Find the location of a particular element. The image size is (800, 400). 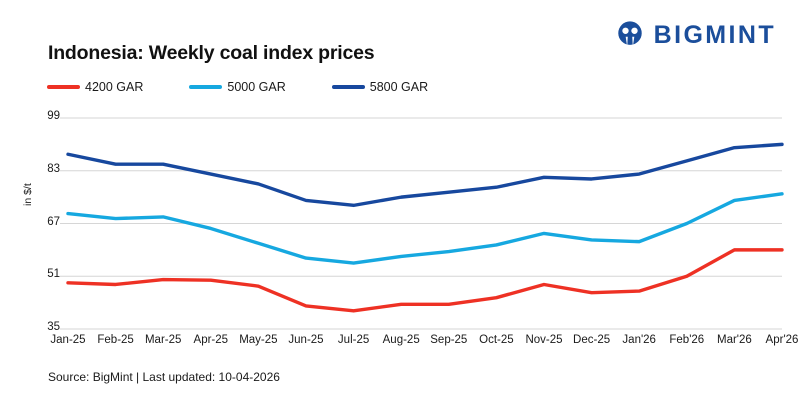

x-axis-tick-label: Mar'26 is located at coordinates (734, 340).